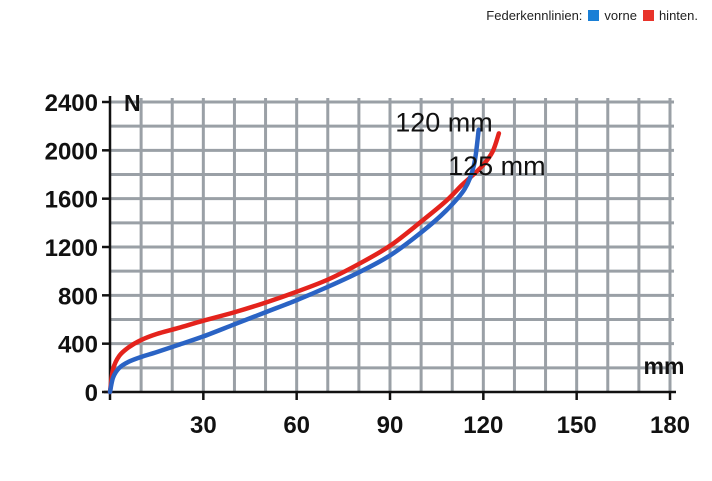  What do you see at coordinates (577, 425) in the screenshot?
I see `x-tick-label: 150` at bounding box center [577, 425].